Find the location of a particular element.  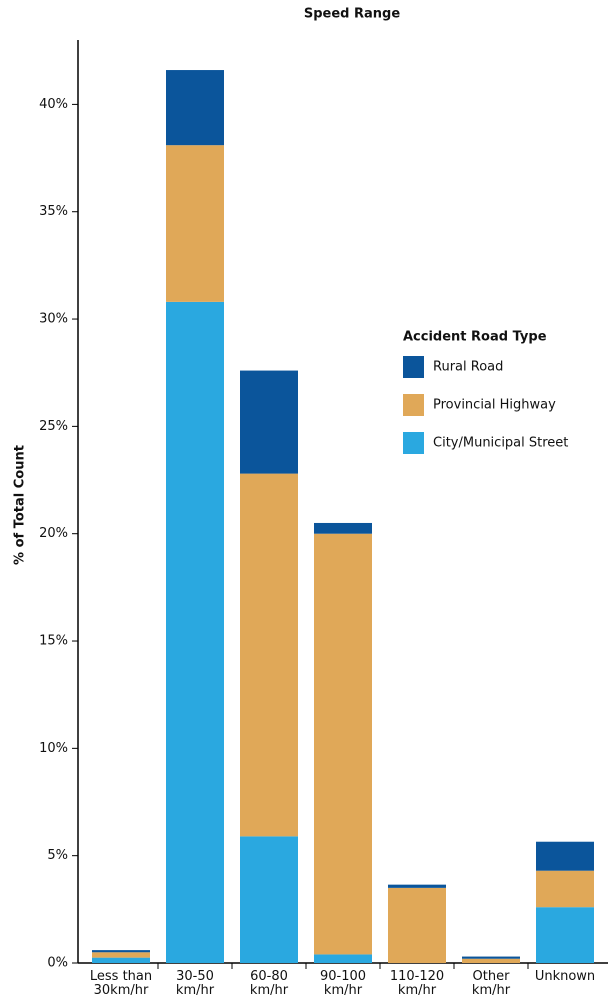

y-tick-label: 20% is located at coordinates (53, 533).